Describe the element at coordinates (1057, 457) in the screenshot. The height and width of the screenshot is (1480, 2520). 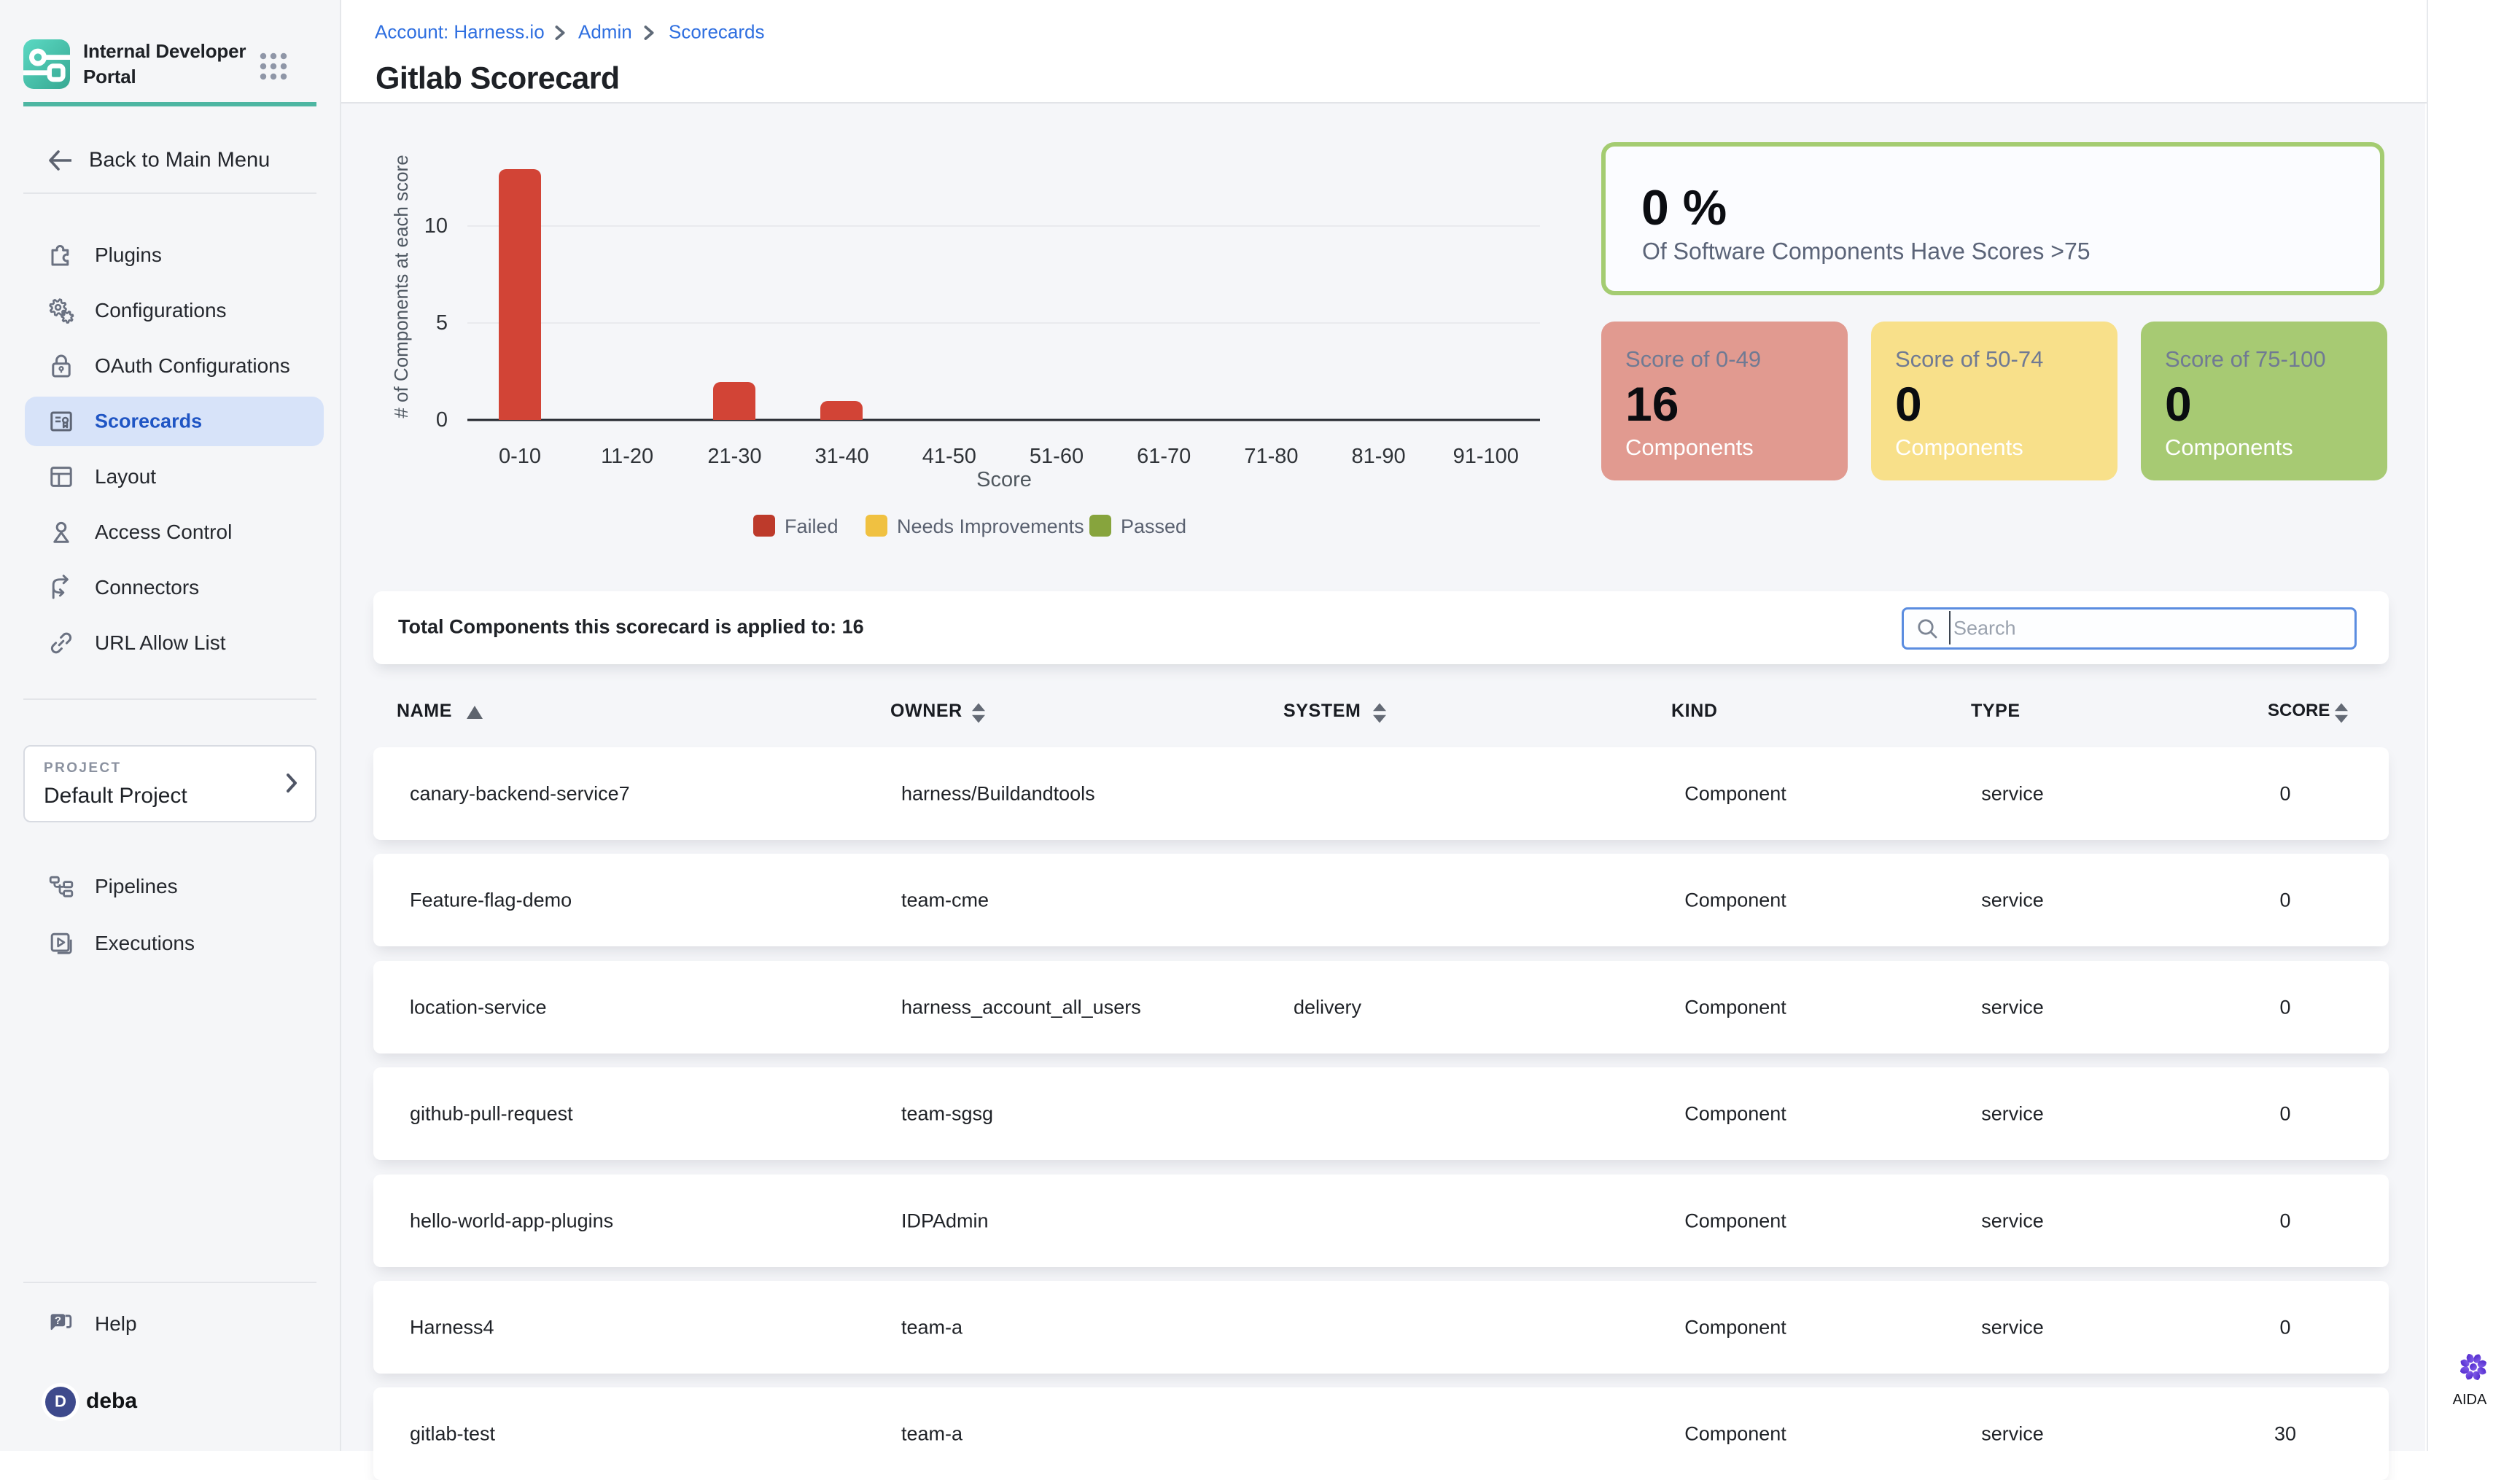
I see `svg-text: 51-60` at that location.